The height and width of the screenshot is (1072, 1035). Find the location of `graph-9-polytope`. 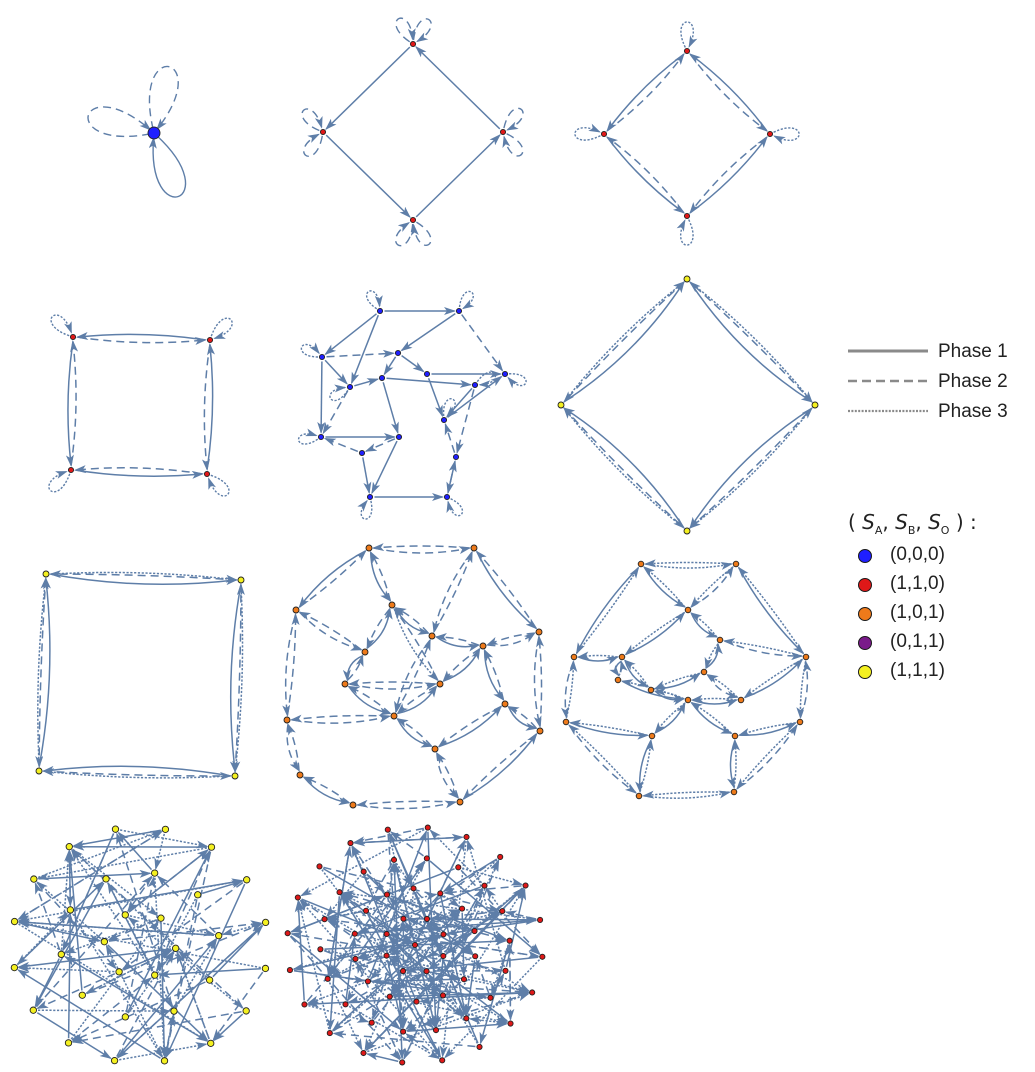

graph-9-polytope is located at coordinates (686, 679).